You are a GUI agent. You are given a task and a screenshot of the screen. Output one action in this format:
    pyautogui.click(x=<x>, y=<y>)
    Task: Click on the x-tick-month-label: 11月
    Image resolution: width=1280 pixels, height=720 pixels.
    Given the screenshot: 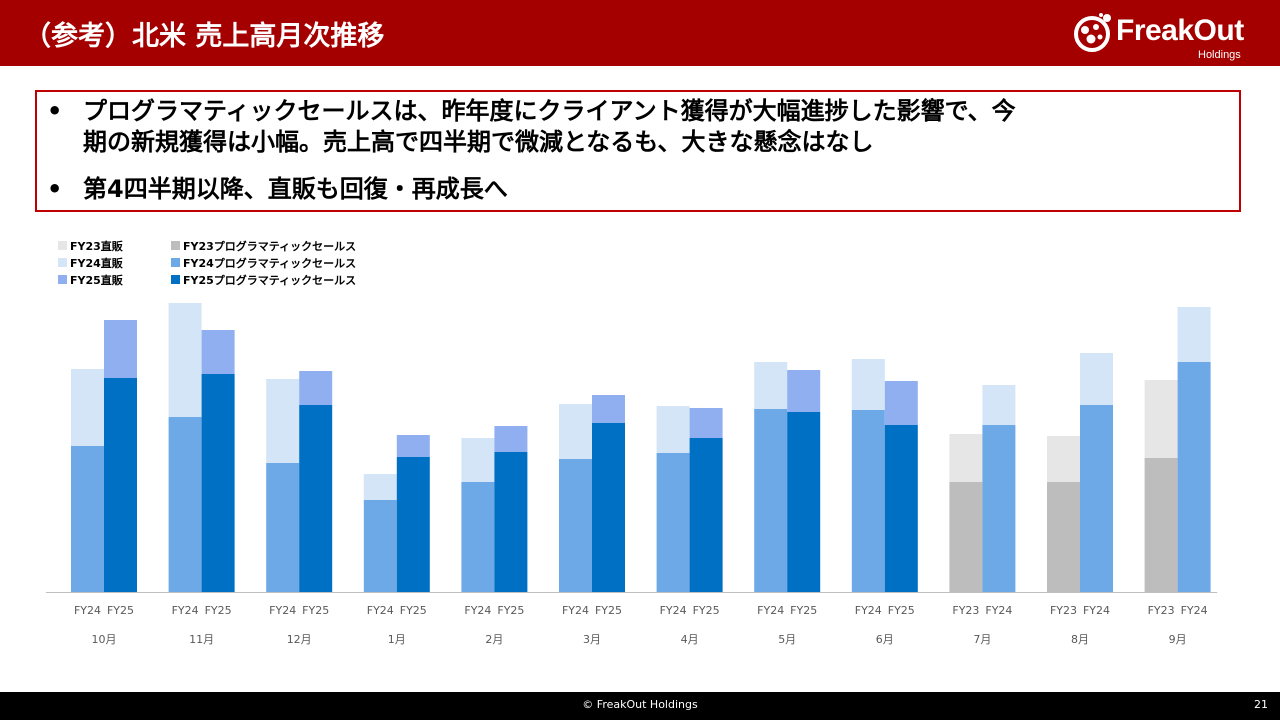 What is the action you would take?
    pyautogui.click(x=201, y=639)
    